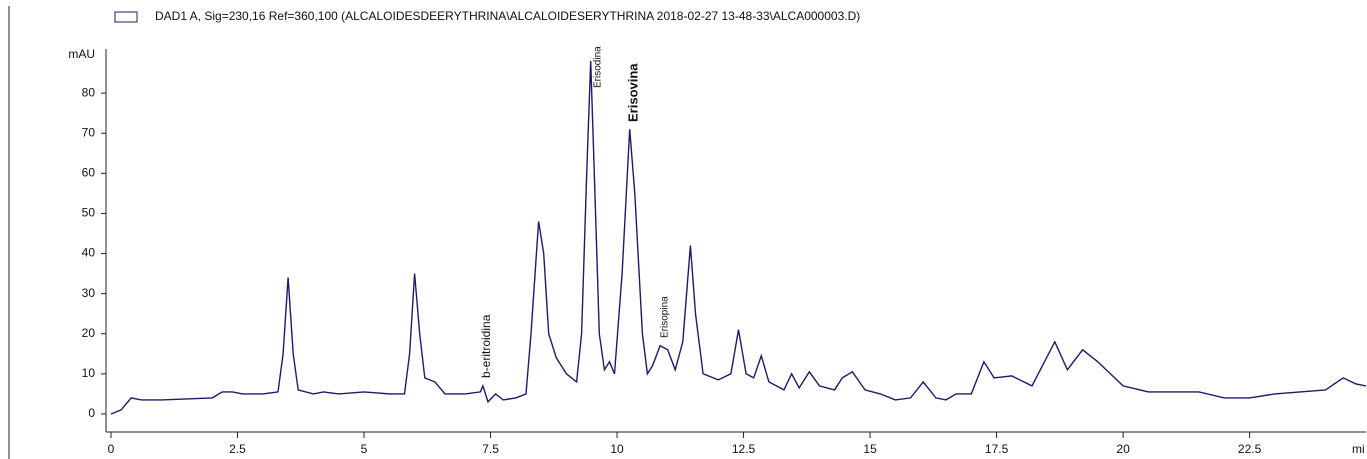 Image resolution: width=1367 pixels, height=459 pixels. Describe the element at coordinates (490, 449) in the screenshot. I see `x-tick-label: 7.5` at that location.